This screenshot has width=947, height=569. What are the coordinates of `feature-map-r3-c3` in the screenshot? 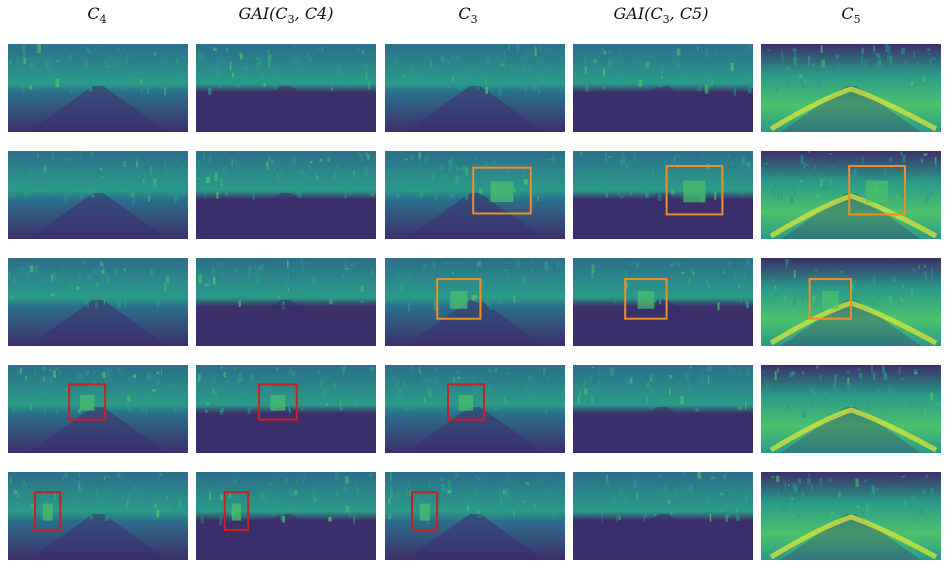 It's located at (475, 302).